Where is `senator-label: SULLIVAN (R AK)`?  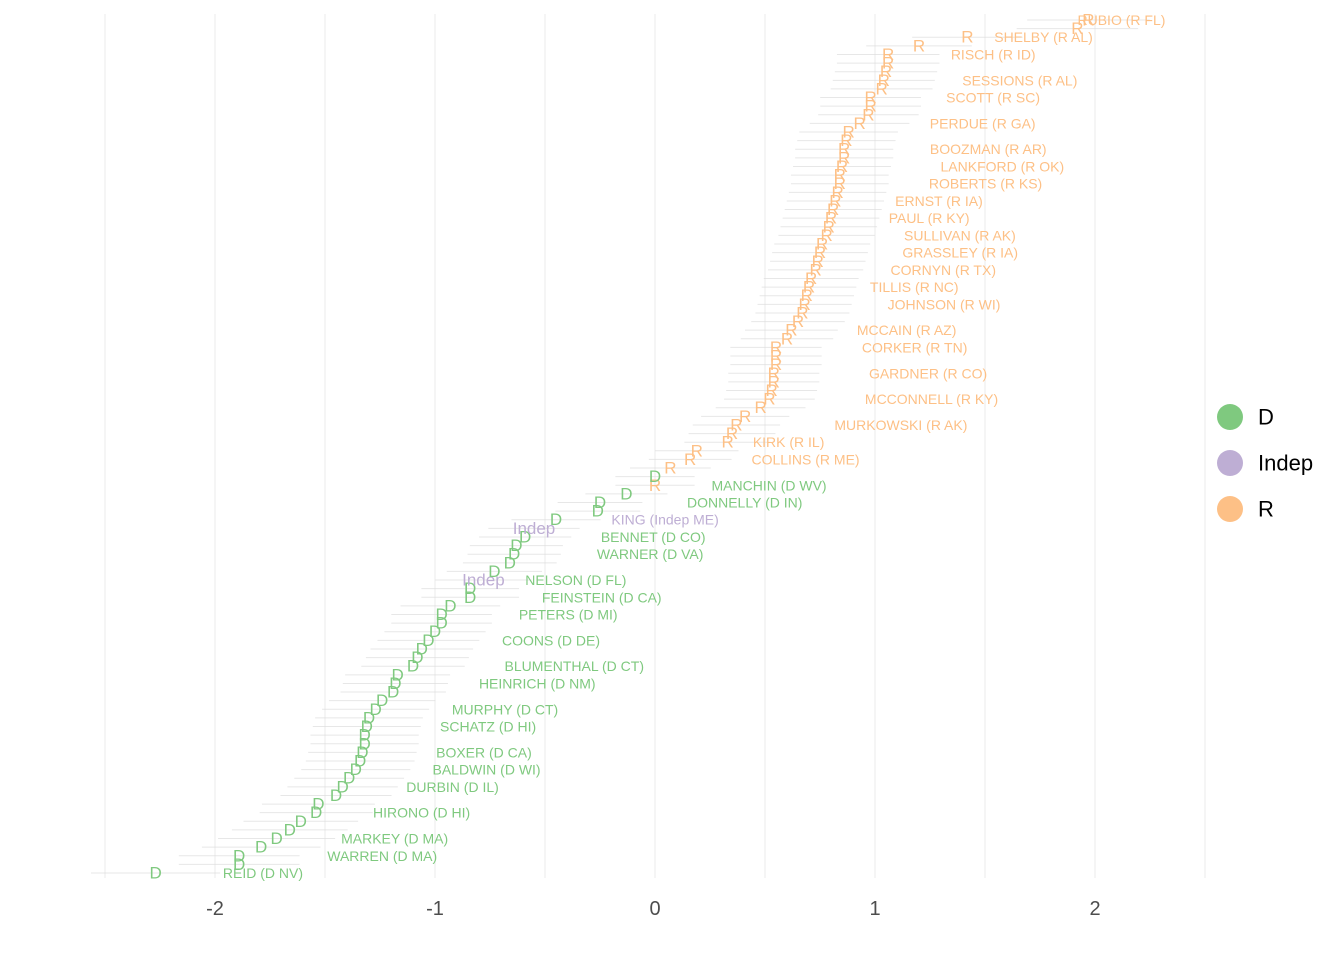
senator-label: SULLIVAN (R AK) is located at coordinates (960, 235).